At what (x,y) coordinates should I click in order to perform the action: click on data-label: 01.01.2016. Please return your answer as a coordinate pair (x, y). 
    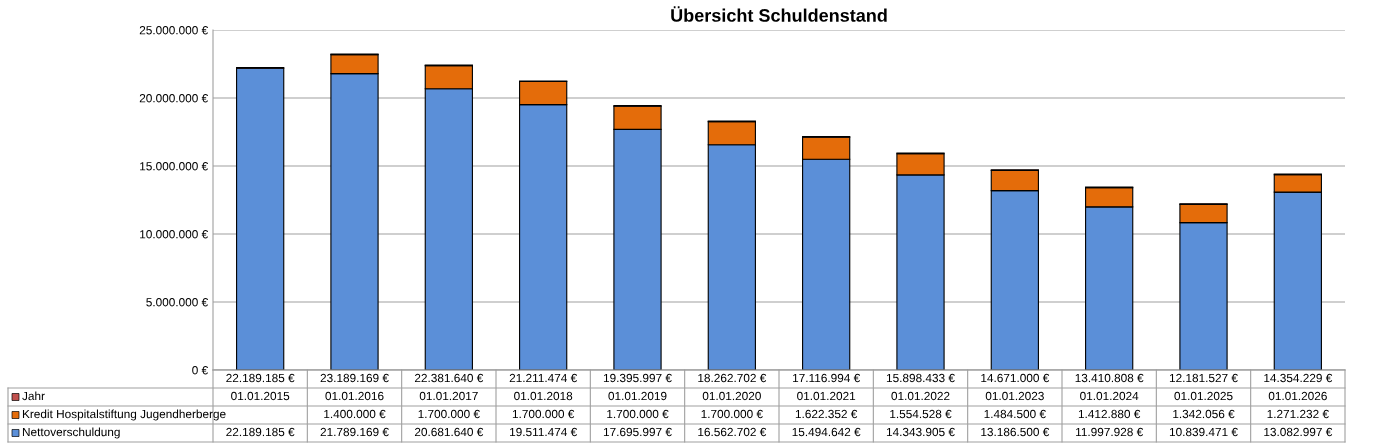
    Looking at the image, I should click on (354, 396).